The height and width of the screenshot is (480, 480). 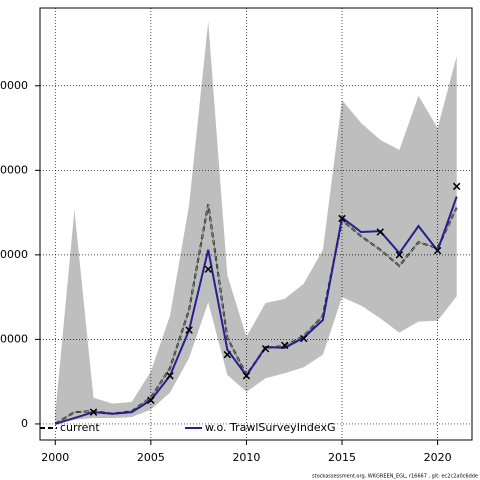 What do you see at coordinates (55, 457) in the screenshot?
I see `x-tick-label: 2000` at bounding box center [55, 457].